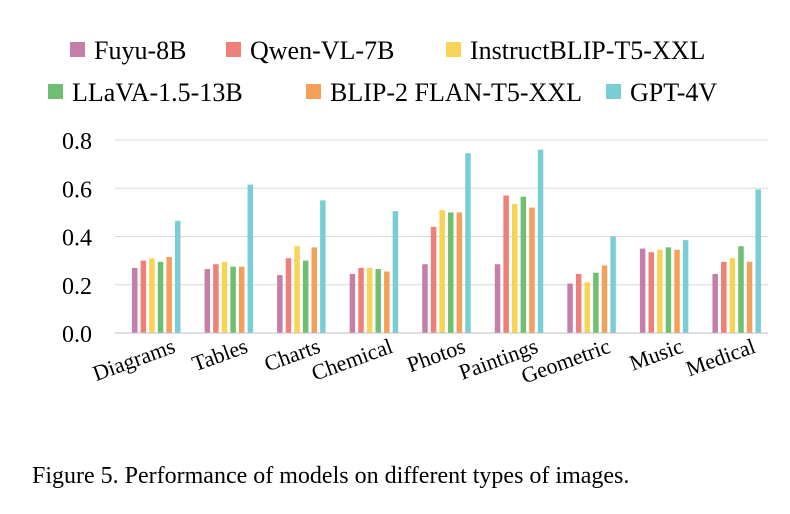 This screenshot has width=790, height=514. I want to click on y-axis-ticks: 0.0 0.2 0.4 0.6 0.8, so click(77, 238).